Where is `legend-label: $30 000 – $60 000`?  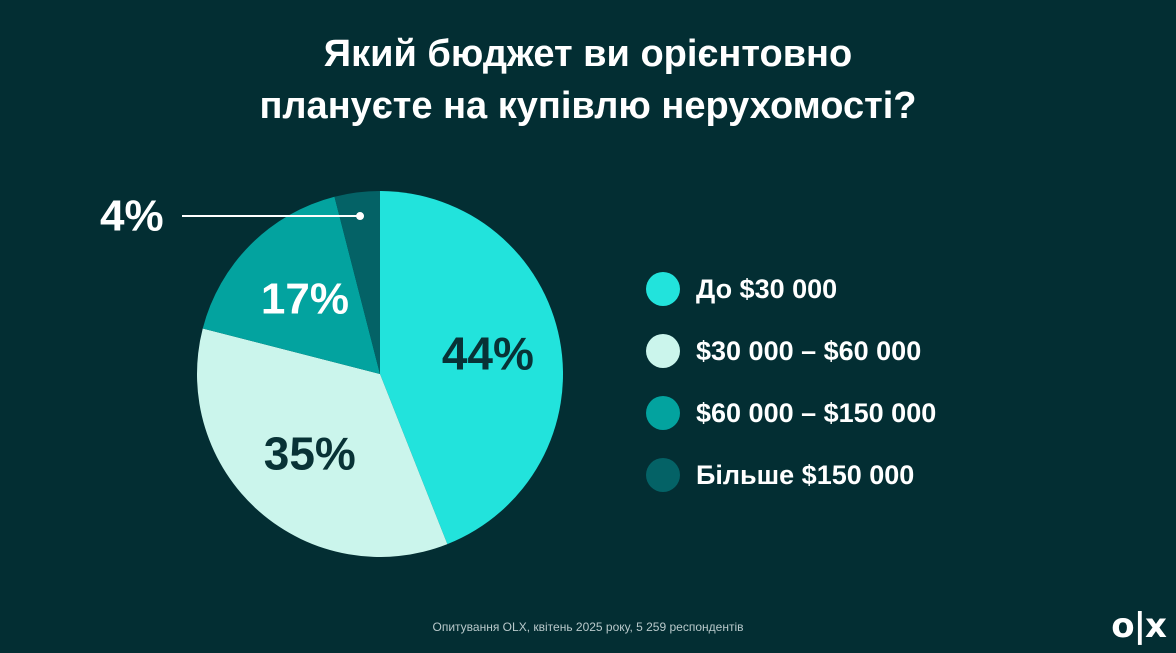
legend-label: $30 000 – $60 000 is located at coordinates (809, 350).